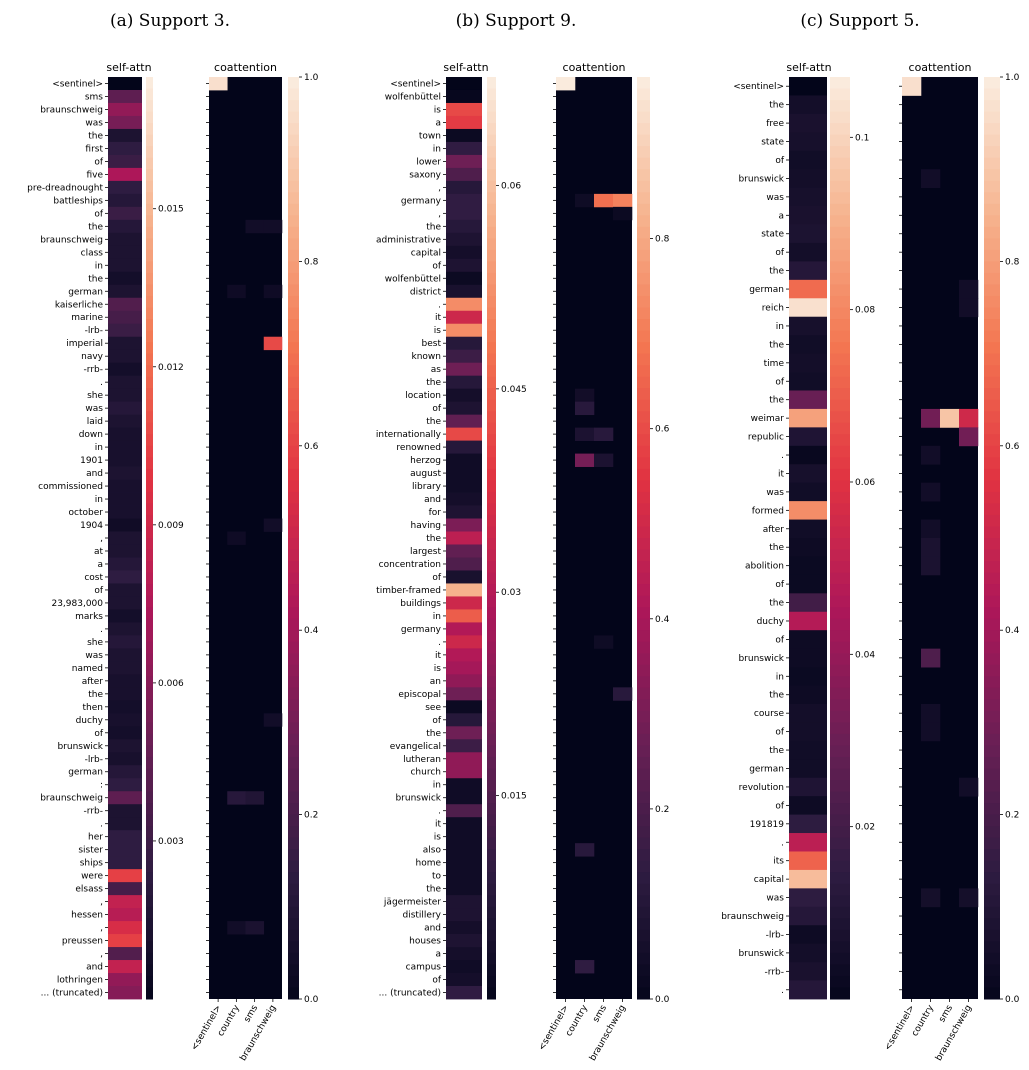  I want to click on token-label: -lrb-, so click(775, 935).